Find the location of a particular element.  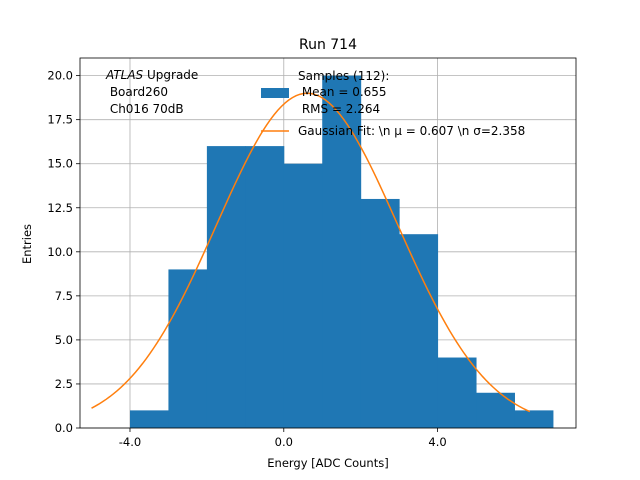

x-axis-ticks: -4.0 0.0 4.0 is located at coordinates (283, 438).